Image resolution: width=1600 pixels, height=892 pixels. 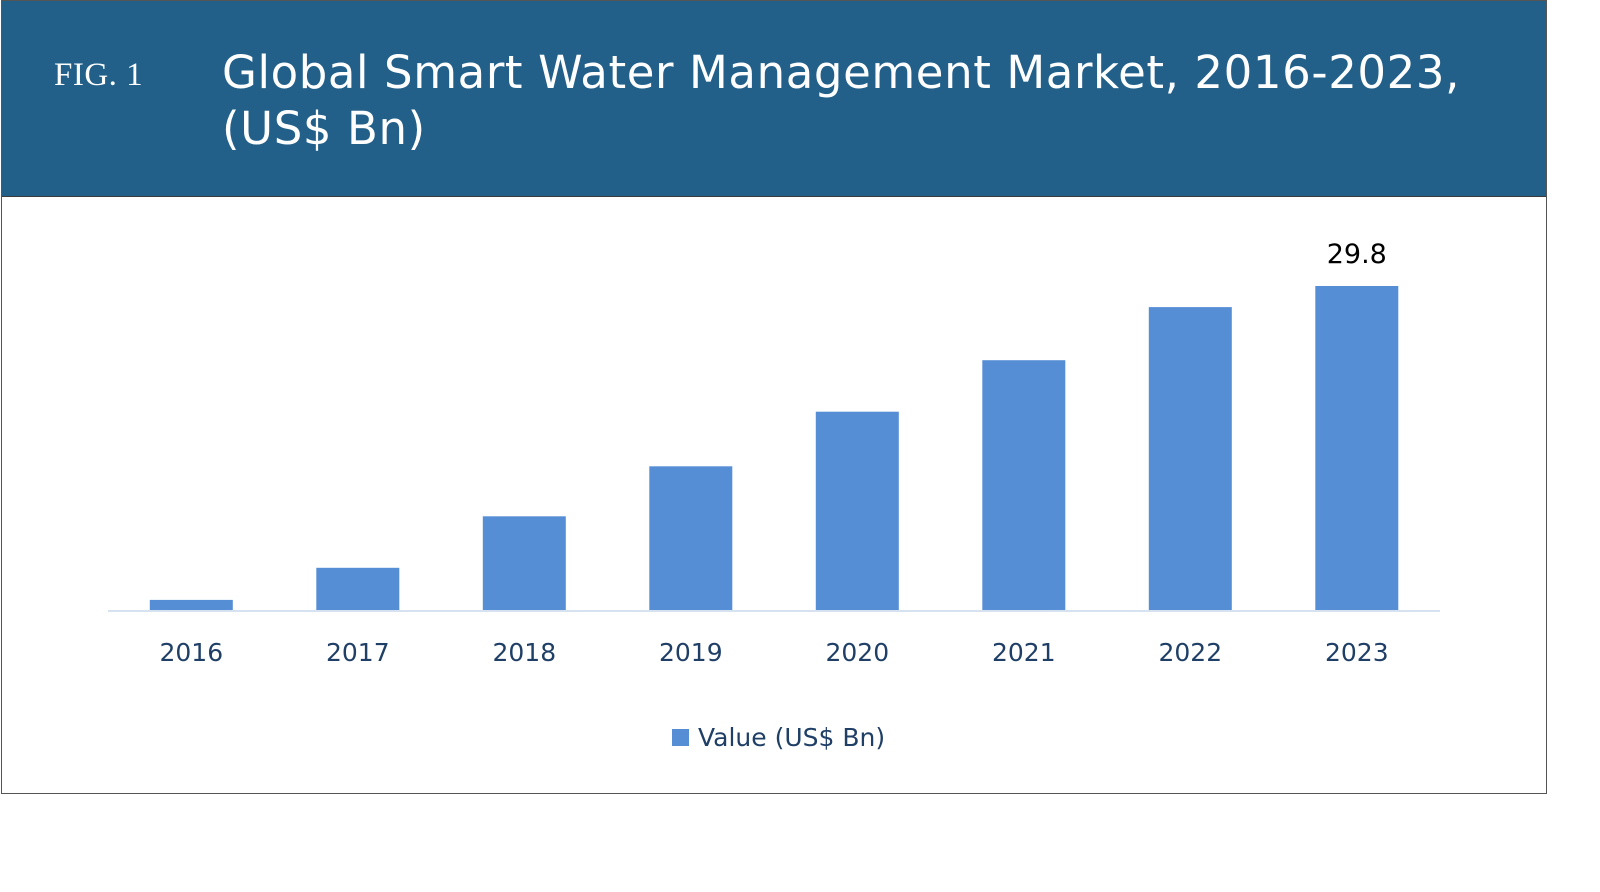 I want to click on x-tick-label: 2018, so click(x=524, y=652).